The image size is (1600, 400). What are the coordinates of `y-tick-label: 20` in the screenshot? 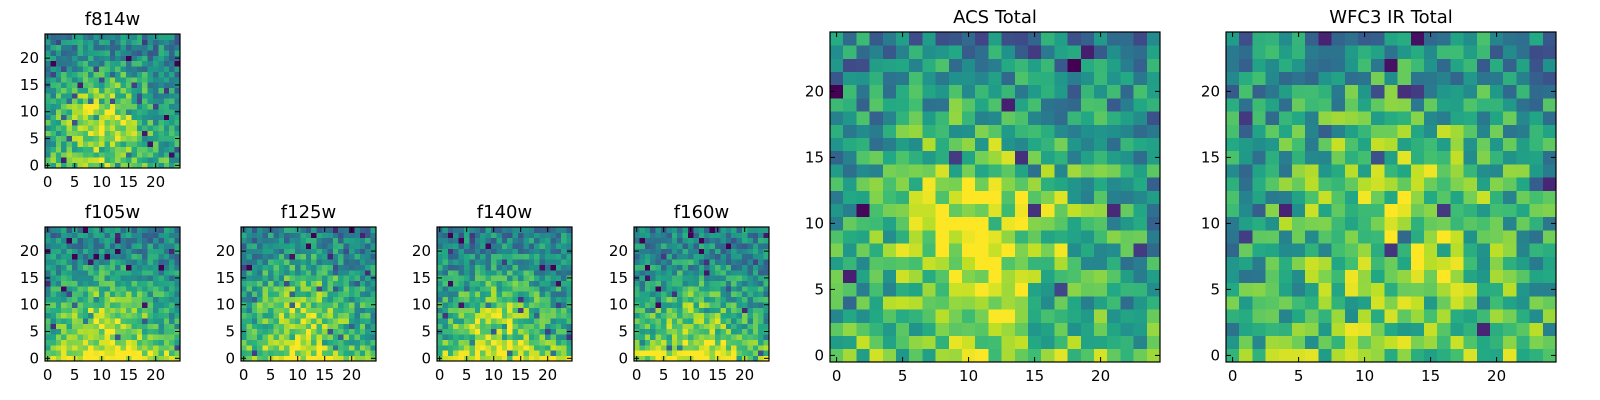 It's located at (29, 251).